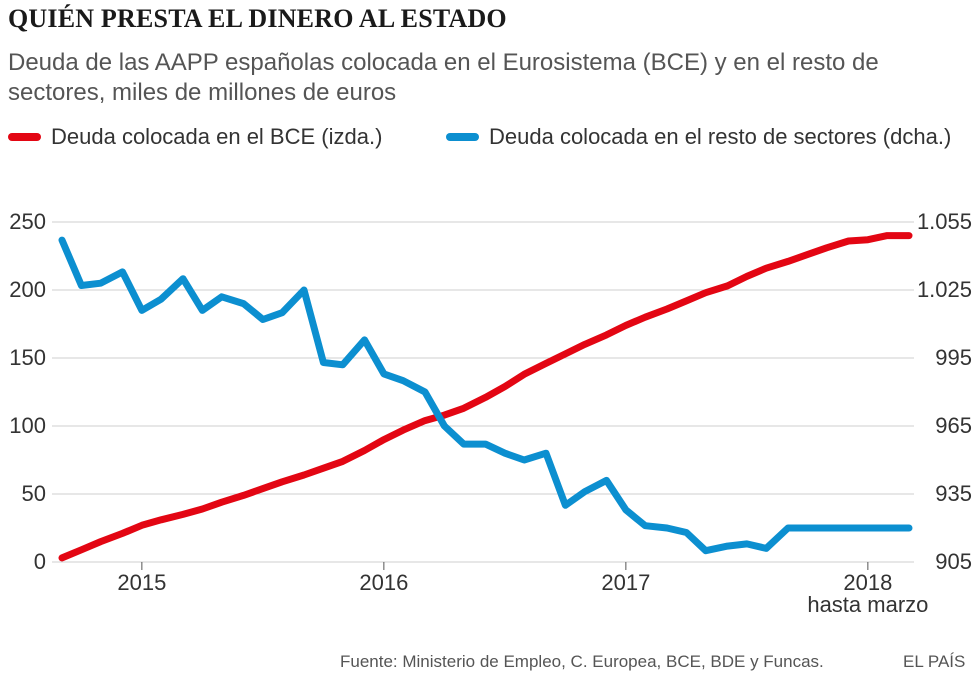  What do you see at coordinates (944, 221) in the screenshot?
I see `y-right-tick-label: 1.055` at bounding box center [944, 221].